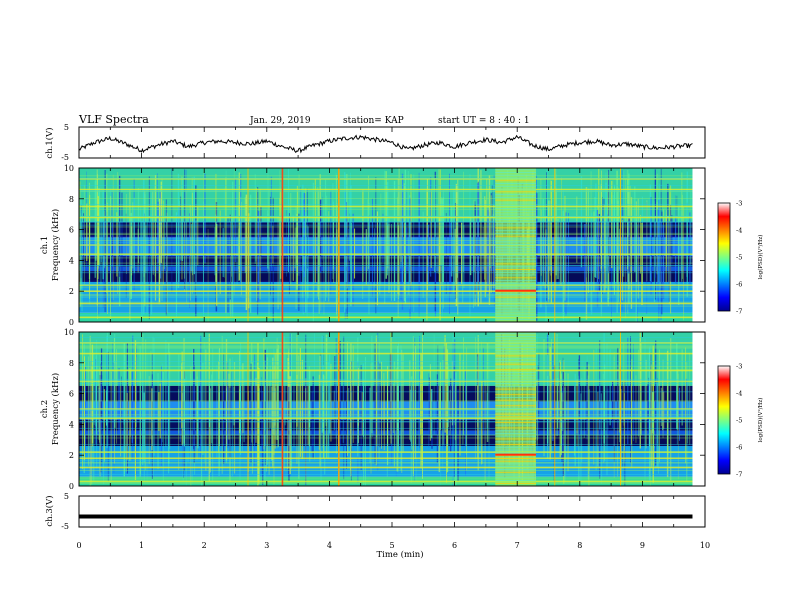 This screenshot has height=612, width=792. Describe the element at coordinates (71, 455) in the screenshot. I see `ch2-ytick: 2` at that location.